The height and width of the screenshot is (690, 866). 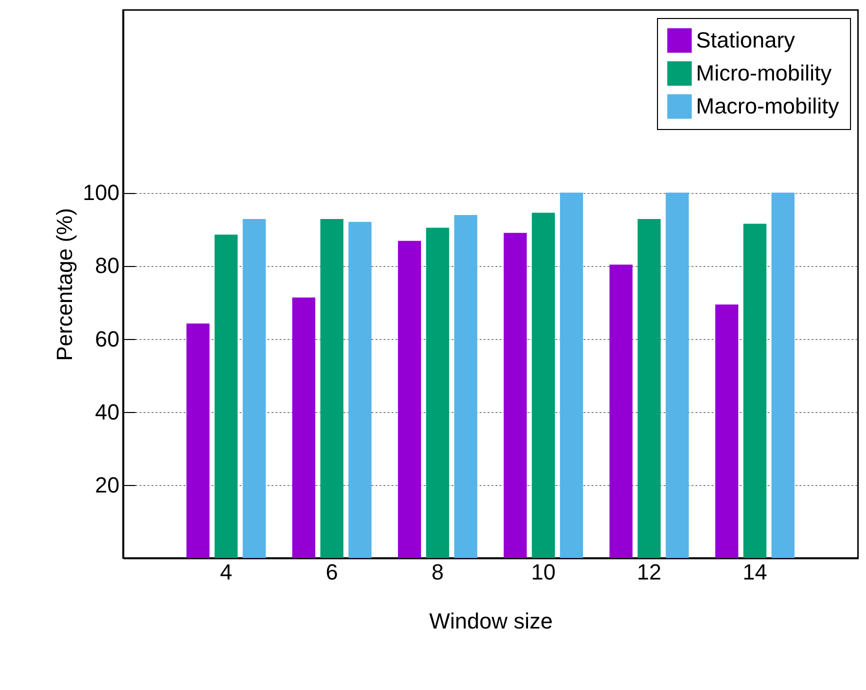 I want to click on x-tick-label: 6, so click(x=332, y=572).